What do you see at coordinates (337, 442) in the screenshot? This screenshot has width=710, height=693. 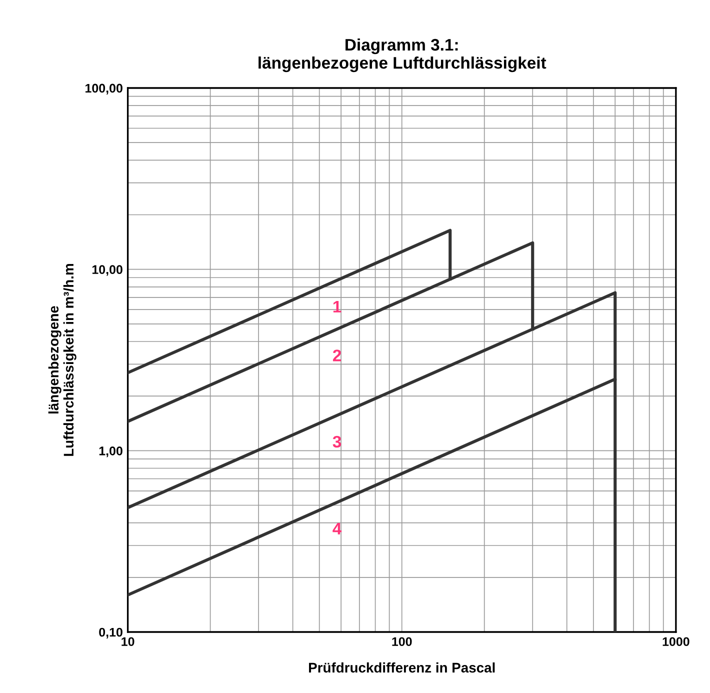 I see `annotation: 3` at bounding box center [337, 442].